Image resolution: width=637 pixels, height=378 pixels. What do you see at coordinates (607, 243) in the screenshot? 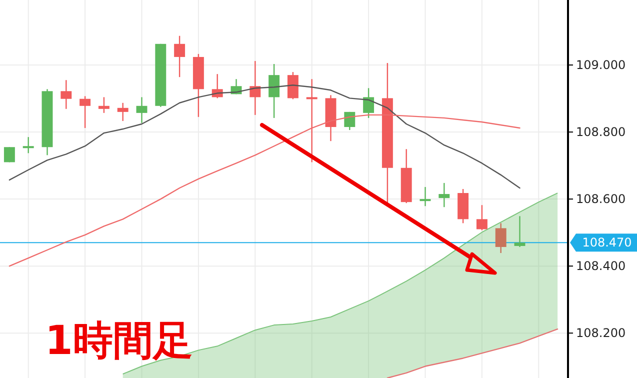
I see `ref-line-label: 108.470` at bounding box center [607, 243].